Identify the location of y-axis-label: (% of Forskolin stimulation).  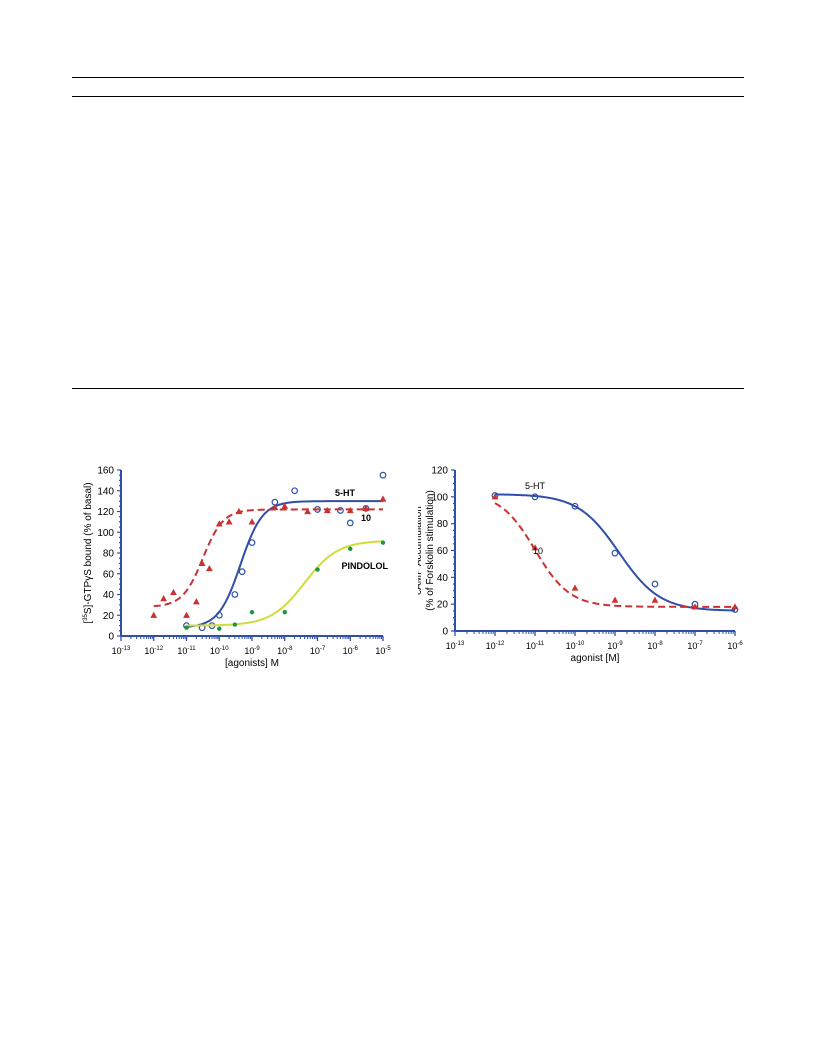
(430, 550).